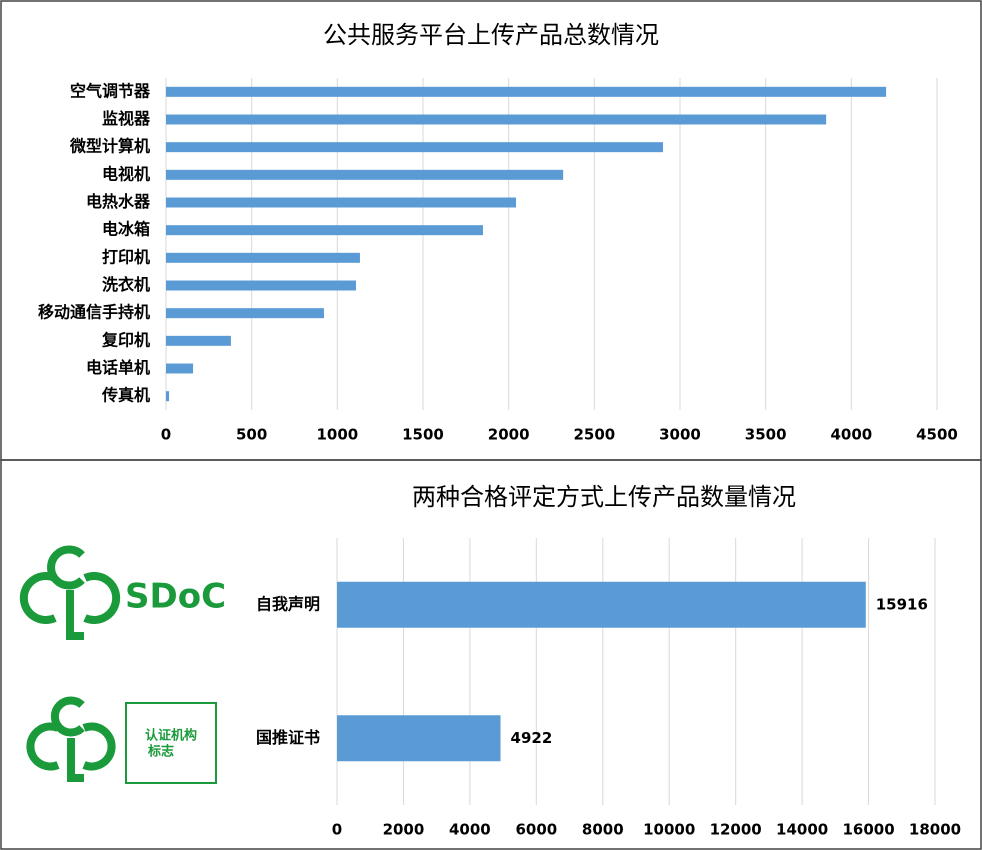 The width and height of the screenshot is (982, 850). Describe the element at coordinates (902, 604) in the screenshot. I see `data-label: 15916` at that location.